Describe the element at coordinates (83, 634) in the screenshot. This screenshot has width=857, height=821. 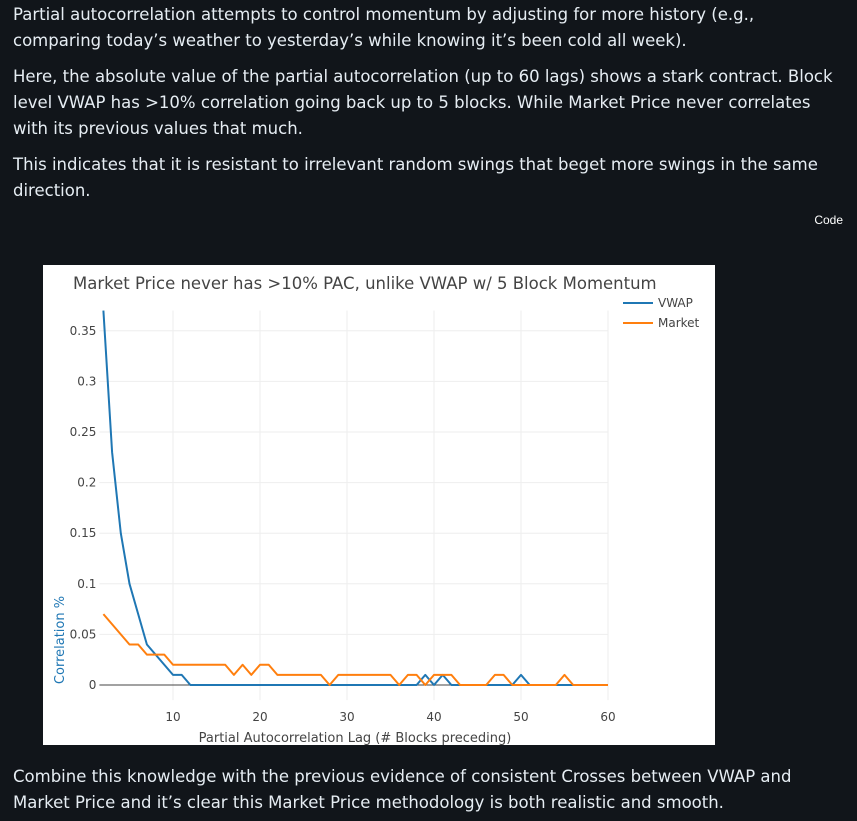
I see `y-tick-label: 0.05` at that location.